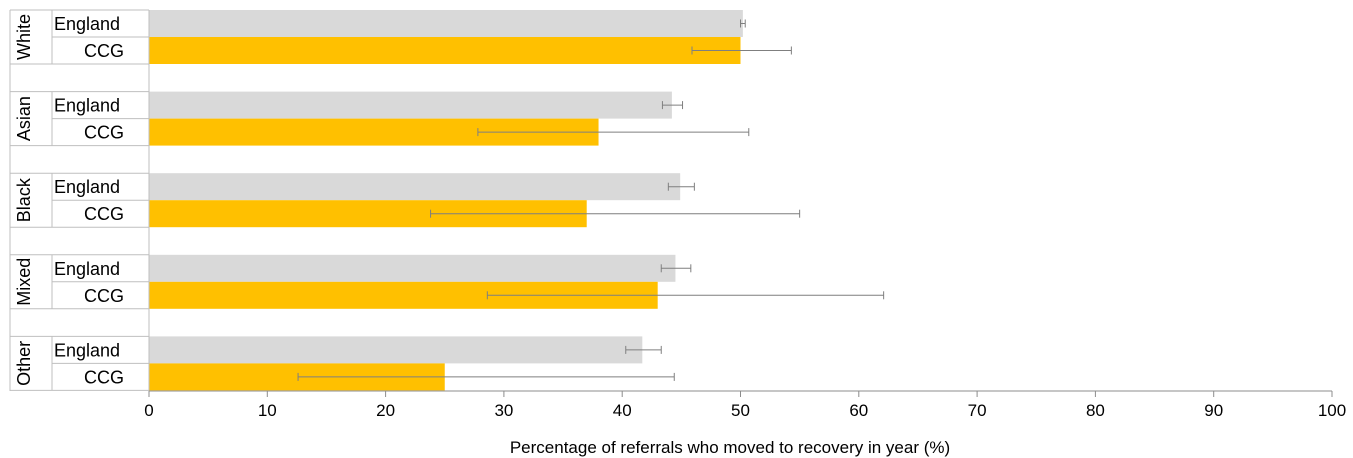 This screenshot has height=458, width=1353. Describe the element at coordinates (1213, 410) in the screenshot. I see `x-tick-label: 90` at that location.